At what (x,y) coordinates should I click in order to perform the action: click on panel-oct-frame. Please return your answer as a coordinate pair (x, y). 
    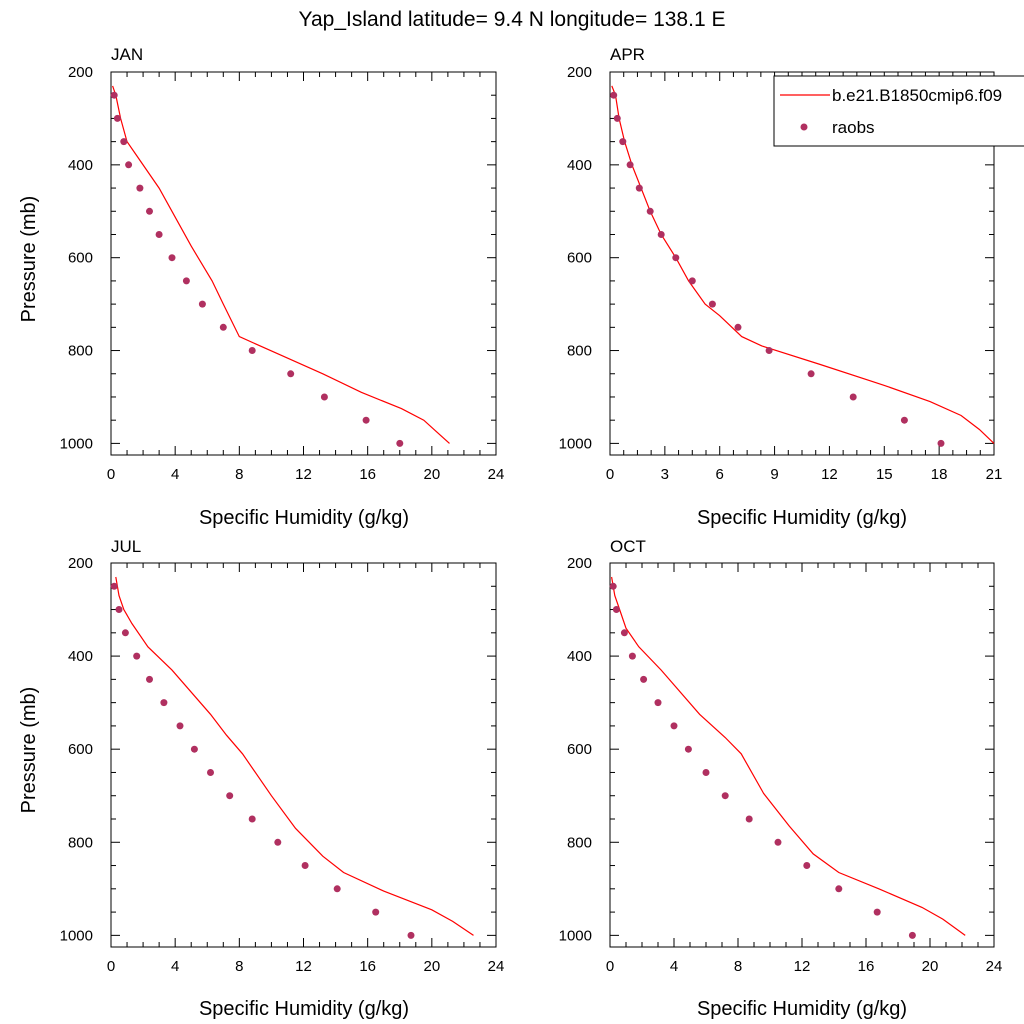
    Looking at the image, I should click on (802, 755).